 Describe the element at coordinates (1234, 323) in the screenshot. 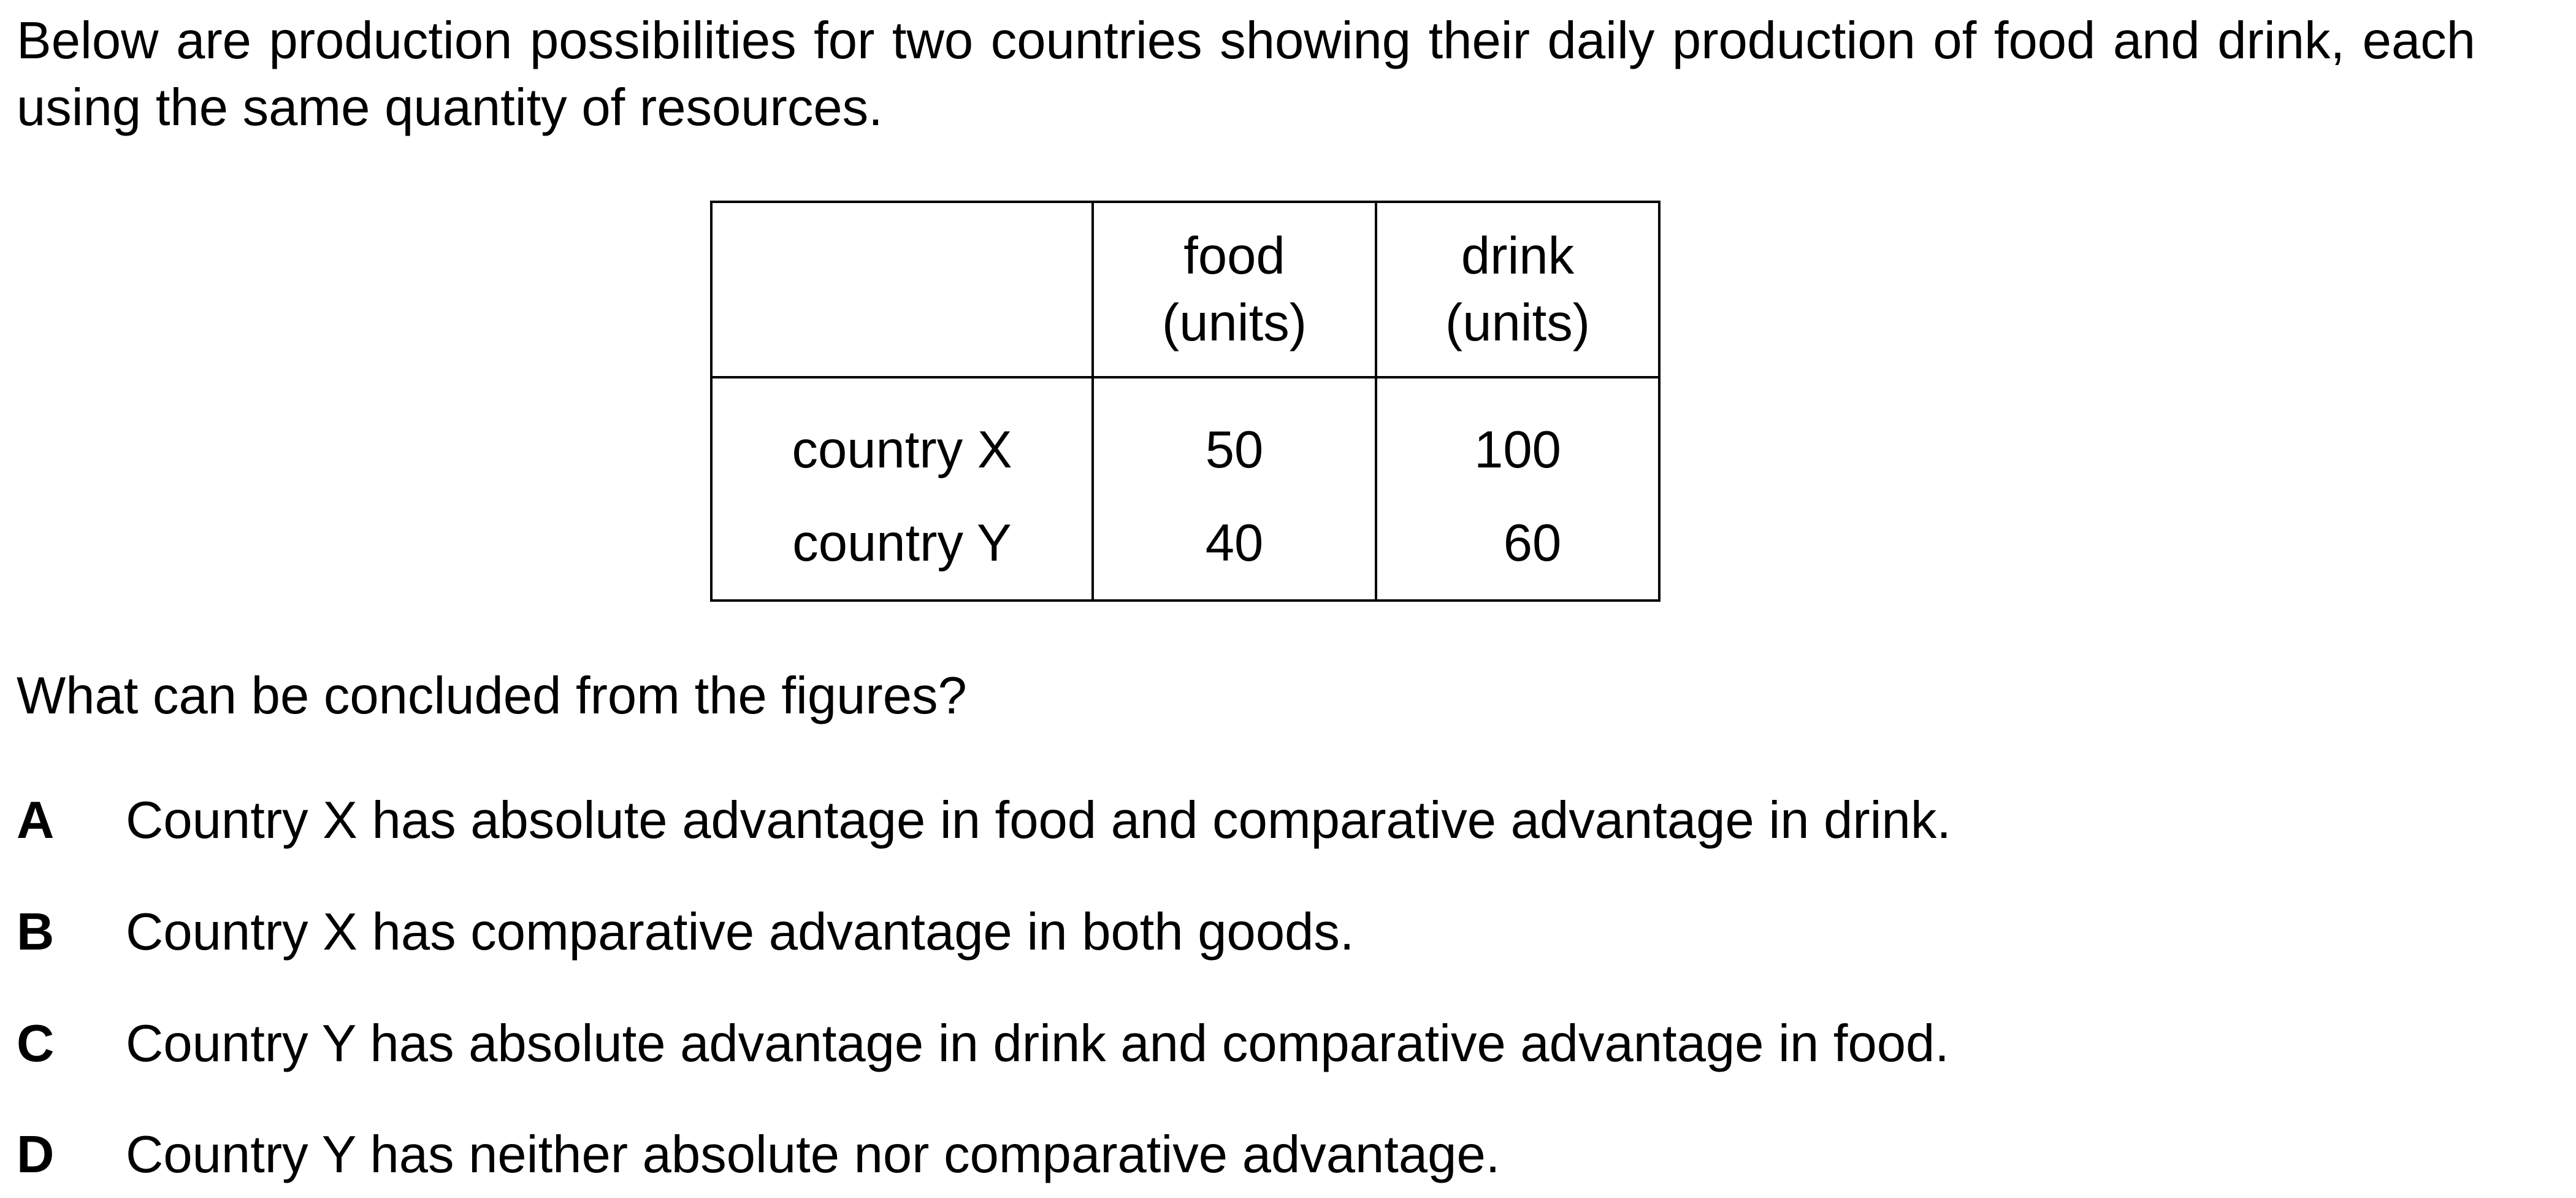

I see `table-header-food-unit: (units)` at that location.